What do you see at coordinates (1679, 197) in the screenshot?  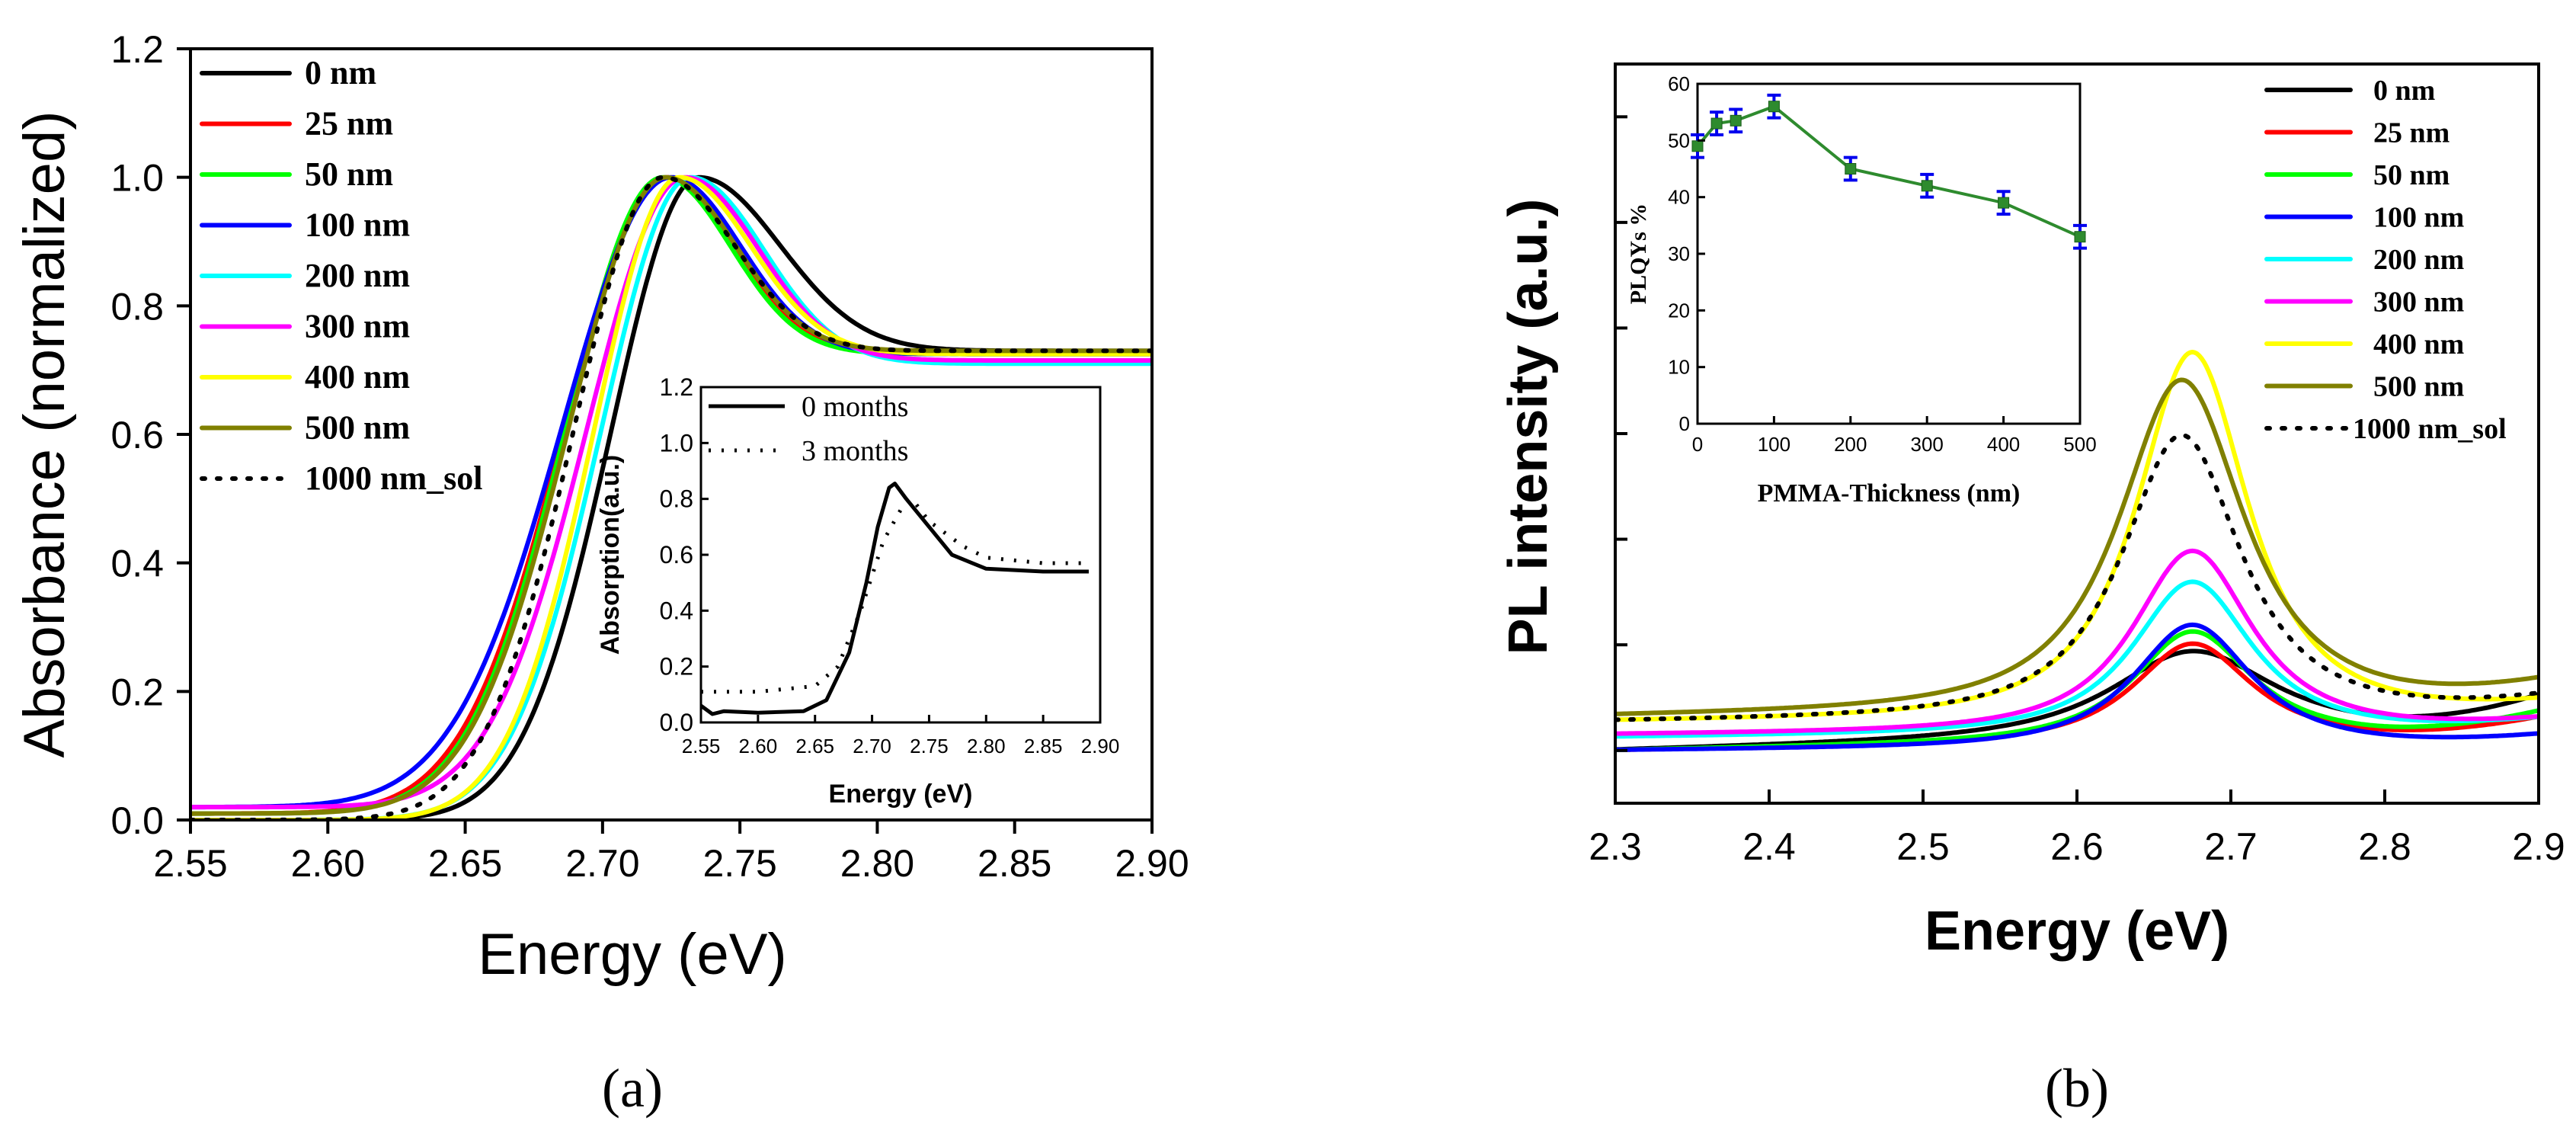 I see `panel-b-inset-y-tick-label: 40` at bounding box center [1679, 197].